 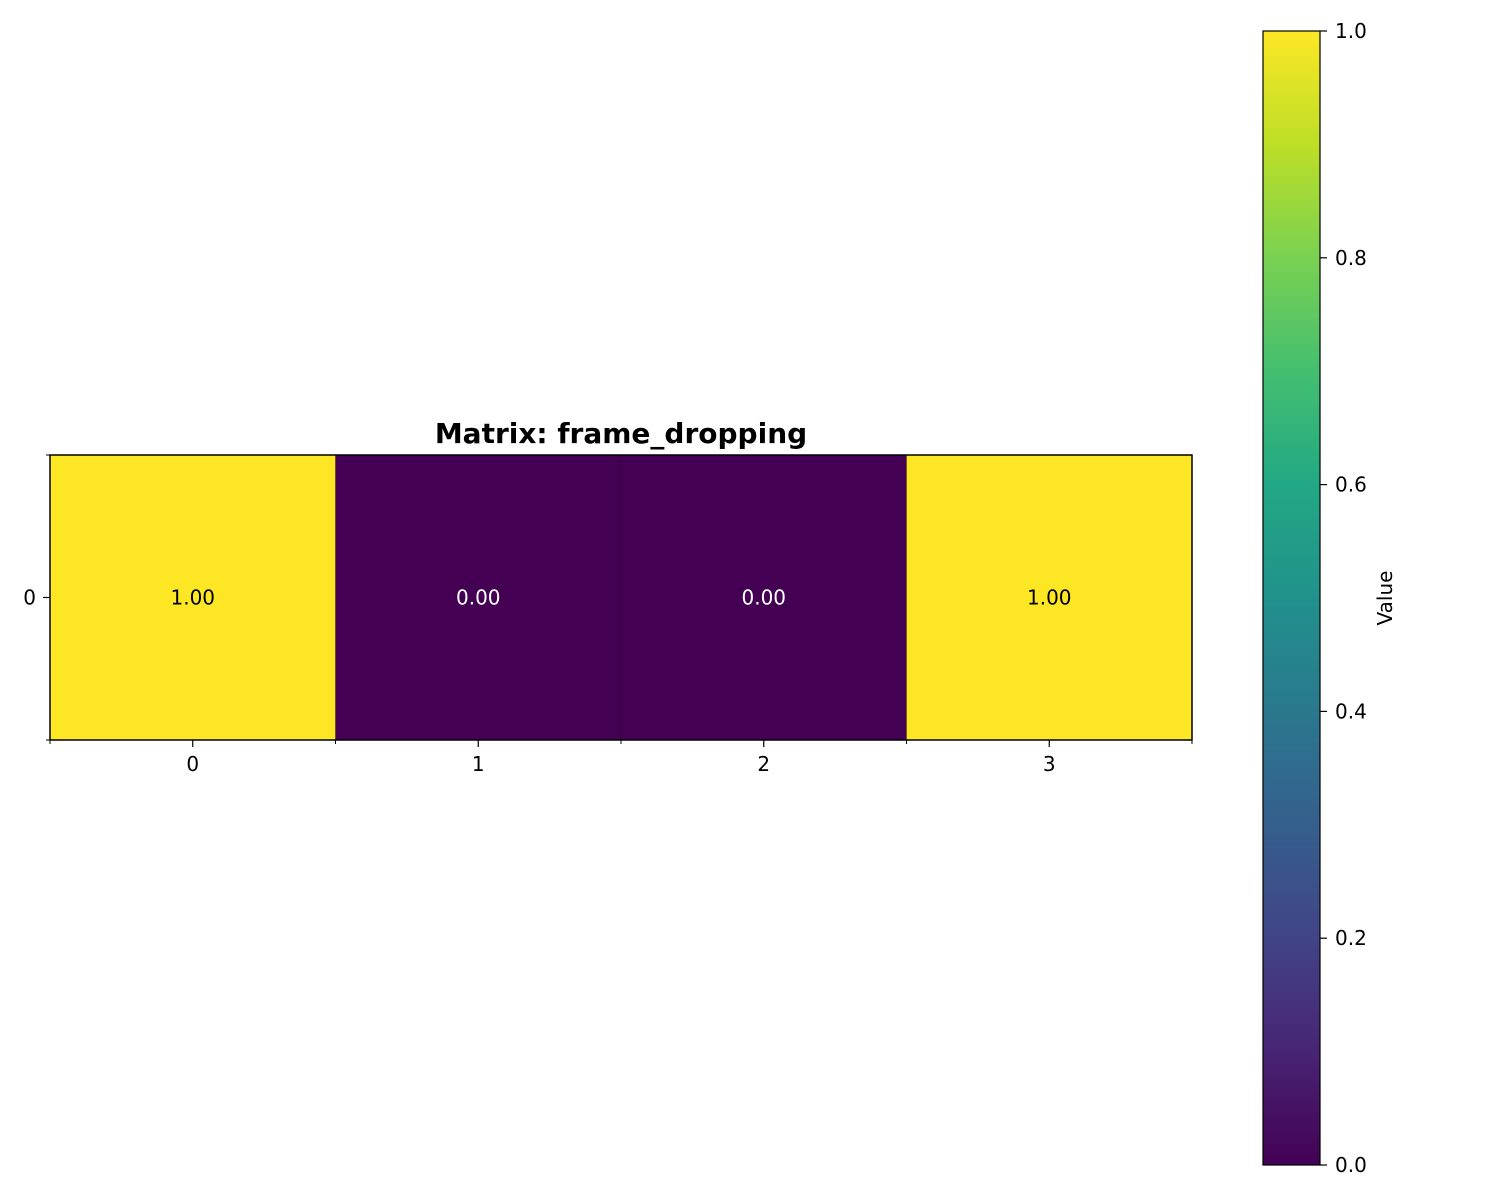 What do you see at coordinates (1385, 598) in the screenshot?
I see `colorbar-label: Value` at bounding box center [1385, 598].